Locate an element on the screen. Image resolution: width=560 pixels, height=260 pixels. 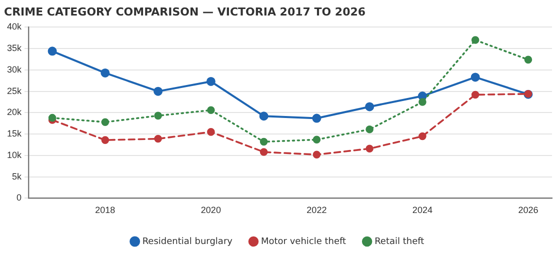
y-tick-label: 40k is located at coordinates (14, 27).